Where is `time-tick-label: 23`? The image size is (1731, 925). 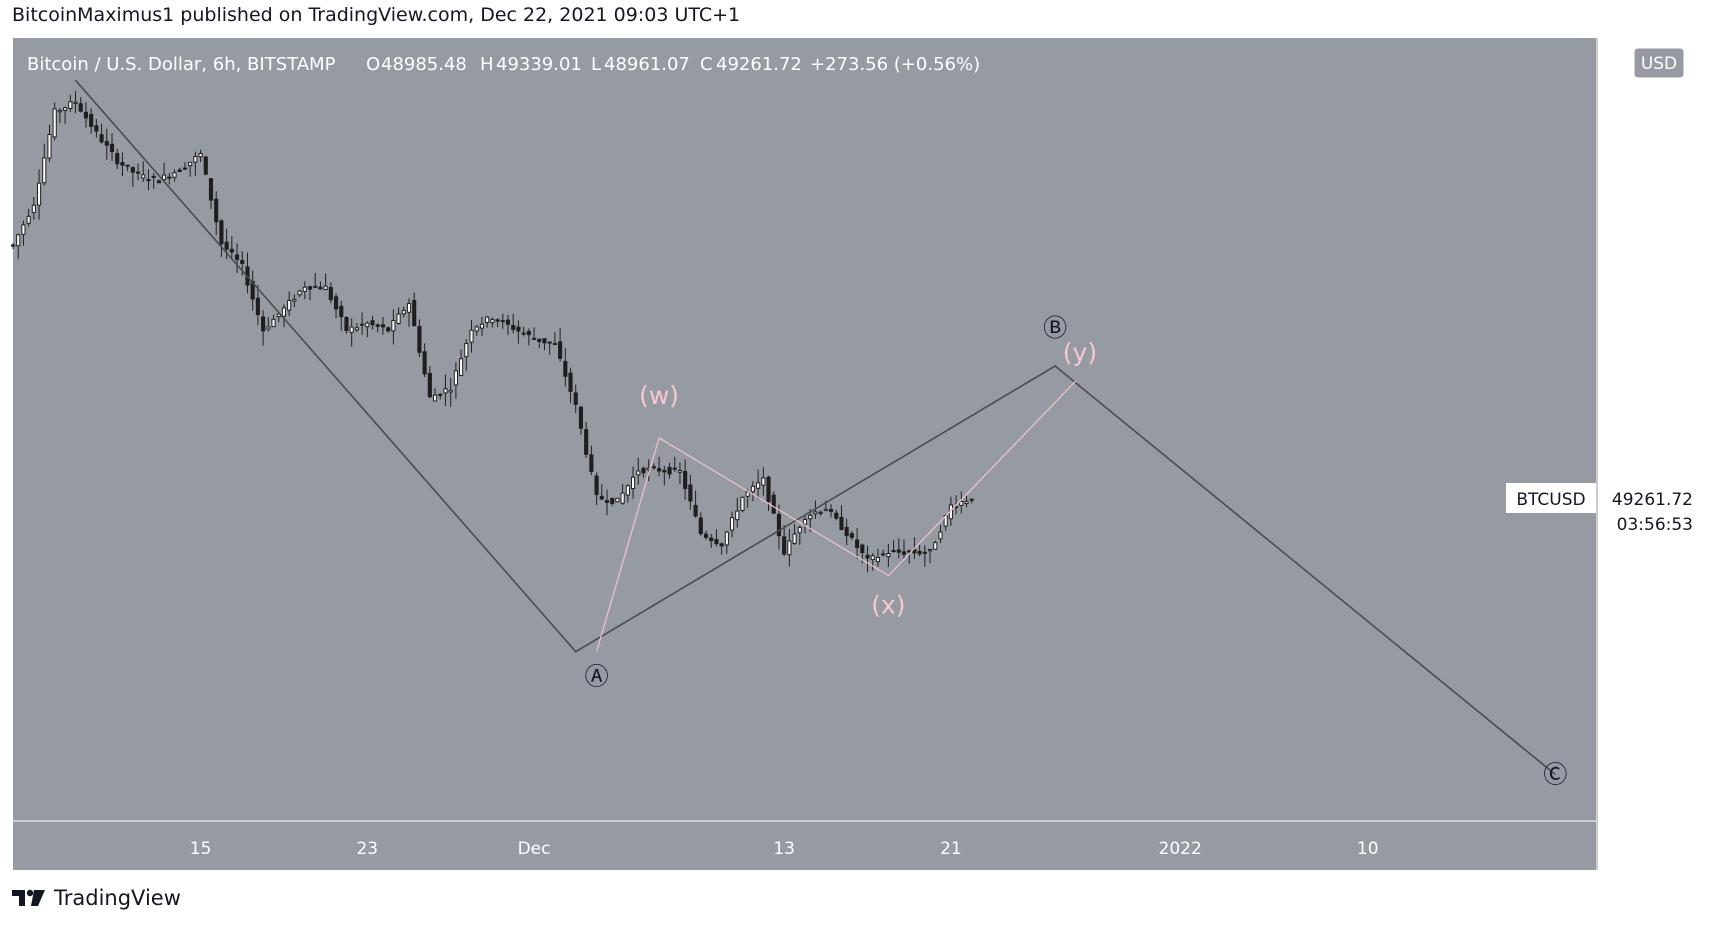
time-tick-label: 23 is located at coordinates (367, 849).